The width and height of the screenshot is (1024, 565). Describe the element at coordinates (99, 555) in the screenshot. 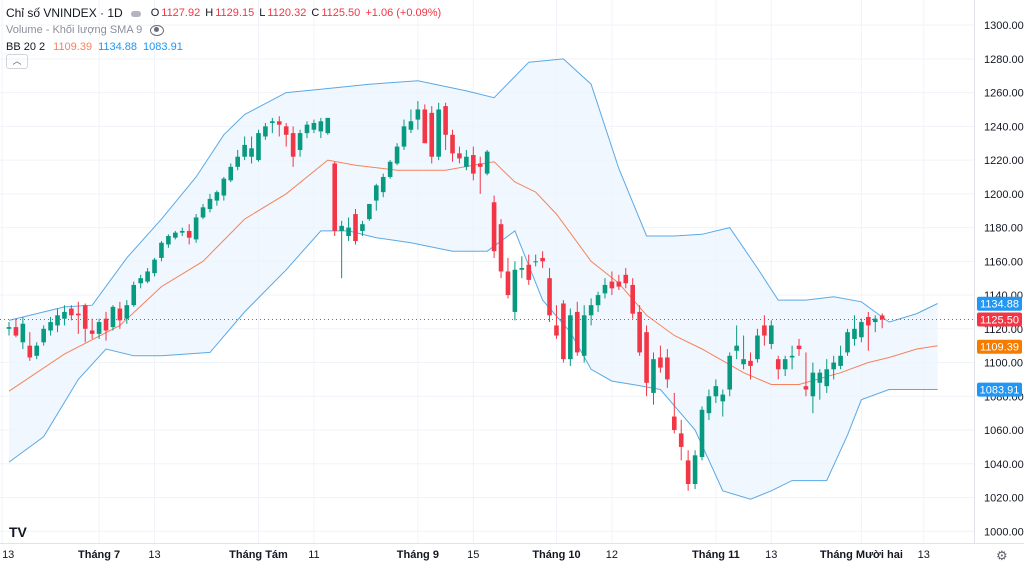

I see `time-tick-label: Tháng 7` at that location.